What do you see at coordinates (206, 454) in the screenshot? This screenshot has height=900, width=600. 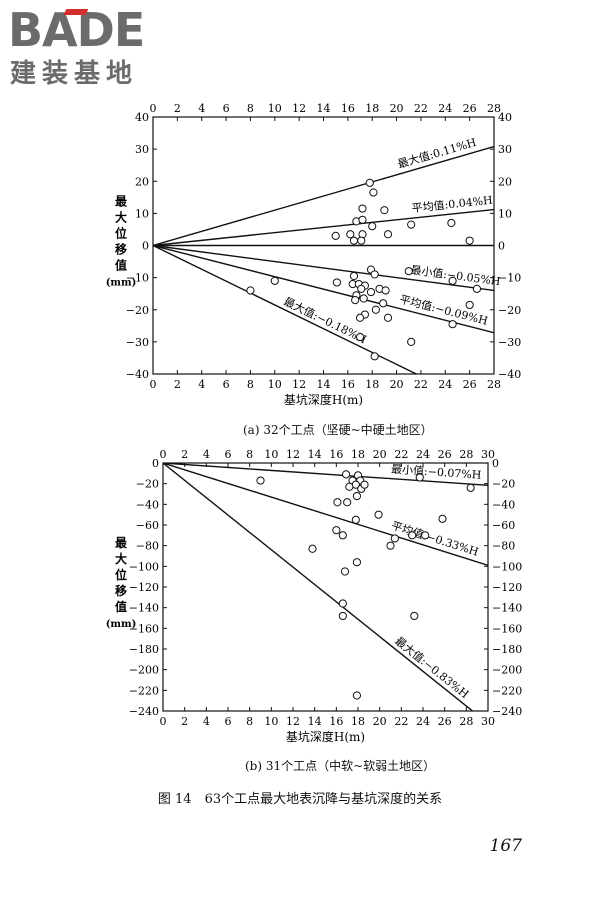 I see `x-tick-label-top: 4` at bounding box center [206, 454].